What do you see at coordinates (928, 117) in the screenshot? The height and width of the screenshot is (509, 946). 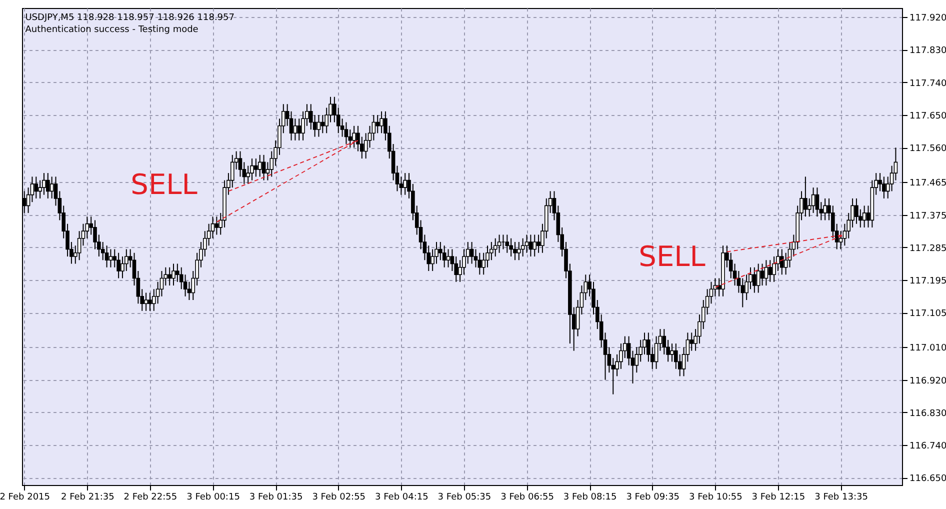 I see `y-tick-label: 117.650` at bounding box center [928, 117].